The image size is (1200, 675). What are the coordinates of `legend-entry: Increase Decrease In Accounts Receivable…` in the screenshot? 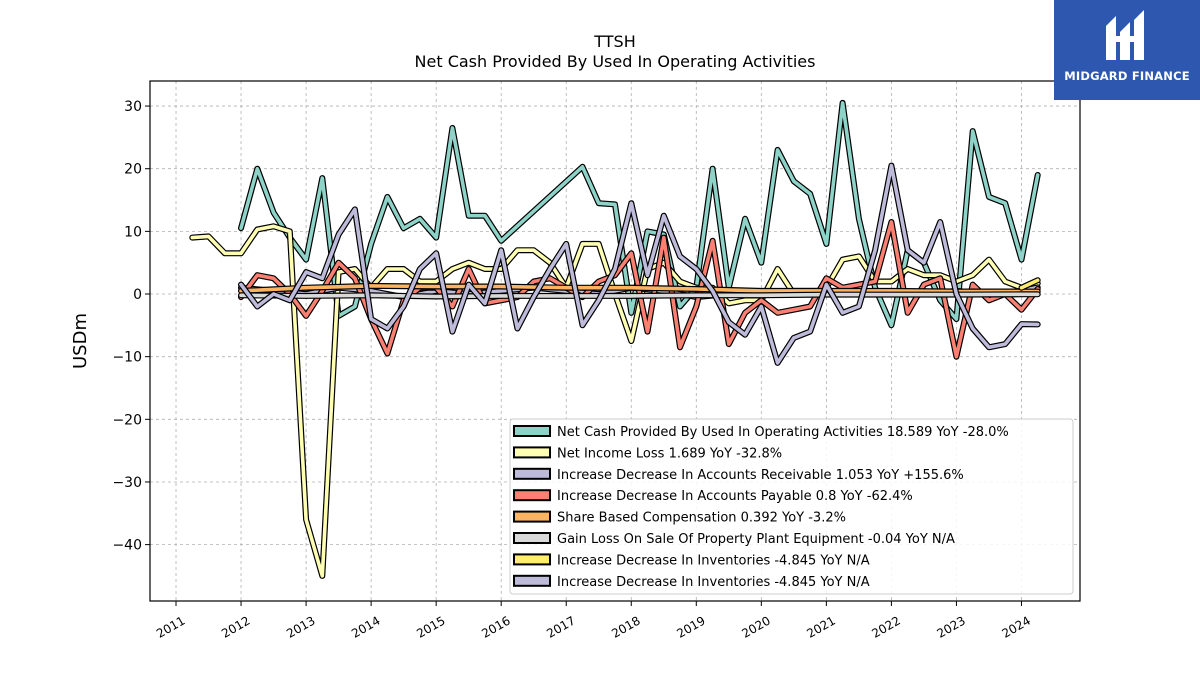 It's located at (760, 475).